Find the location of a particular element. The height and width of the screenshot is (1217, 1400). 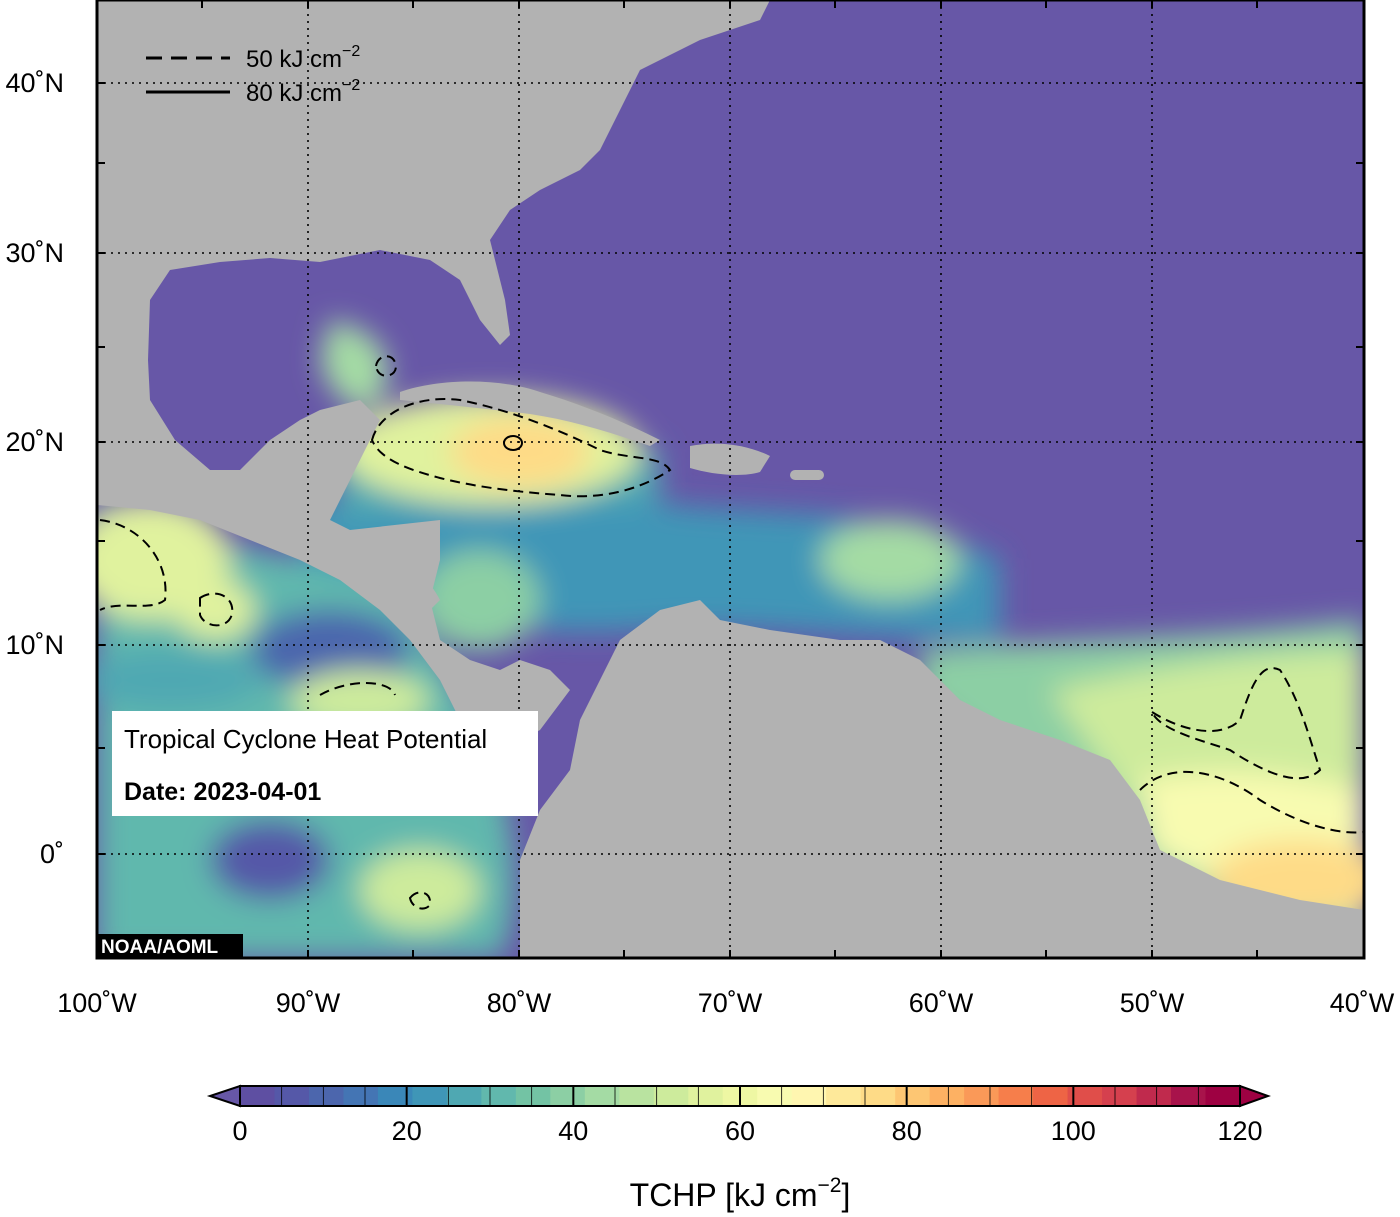

lat-label-0: 0˚ is located at coordinates (52, 854).